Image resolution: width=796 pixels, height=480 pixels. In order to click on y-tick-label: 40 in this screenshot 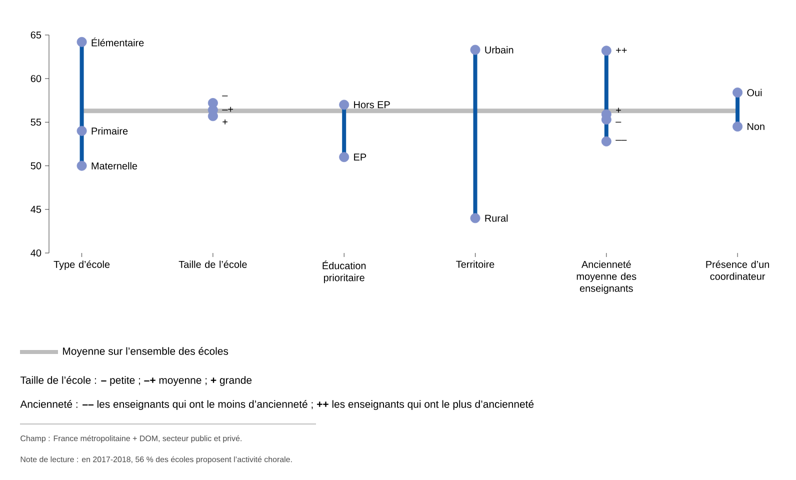, I will do `click(36, 253)`.